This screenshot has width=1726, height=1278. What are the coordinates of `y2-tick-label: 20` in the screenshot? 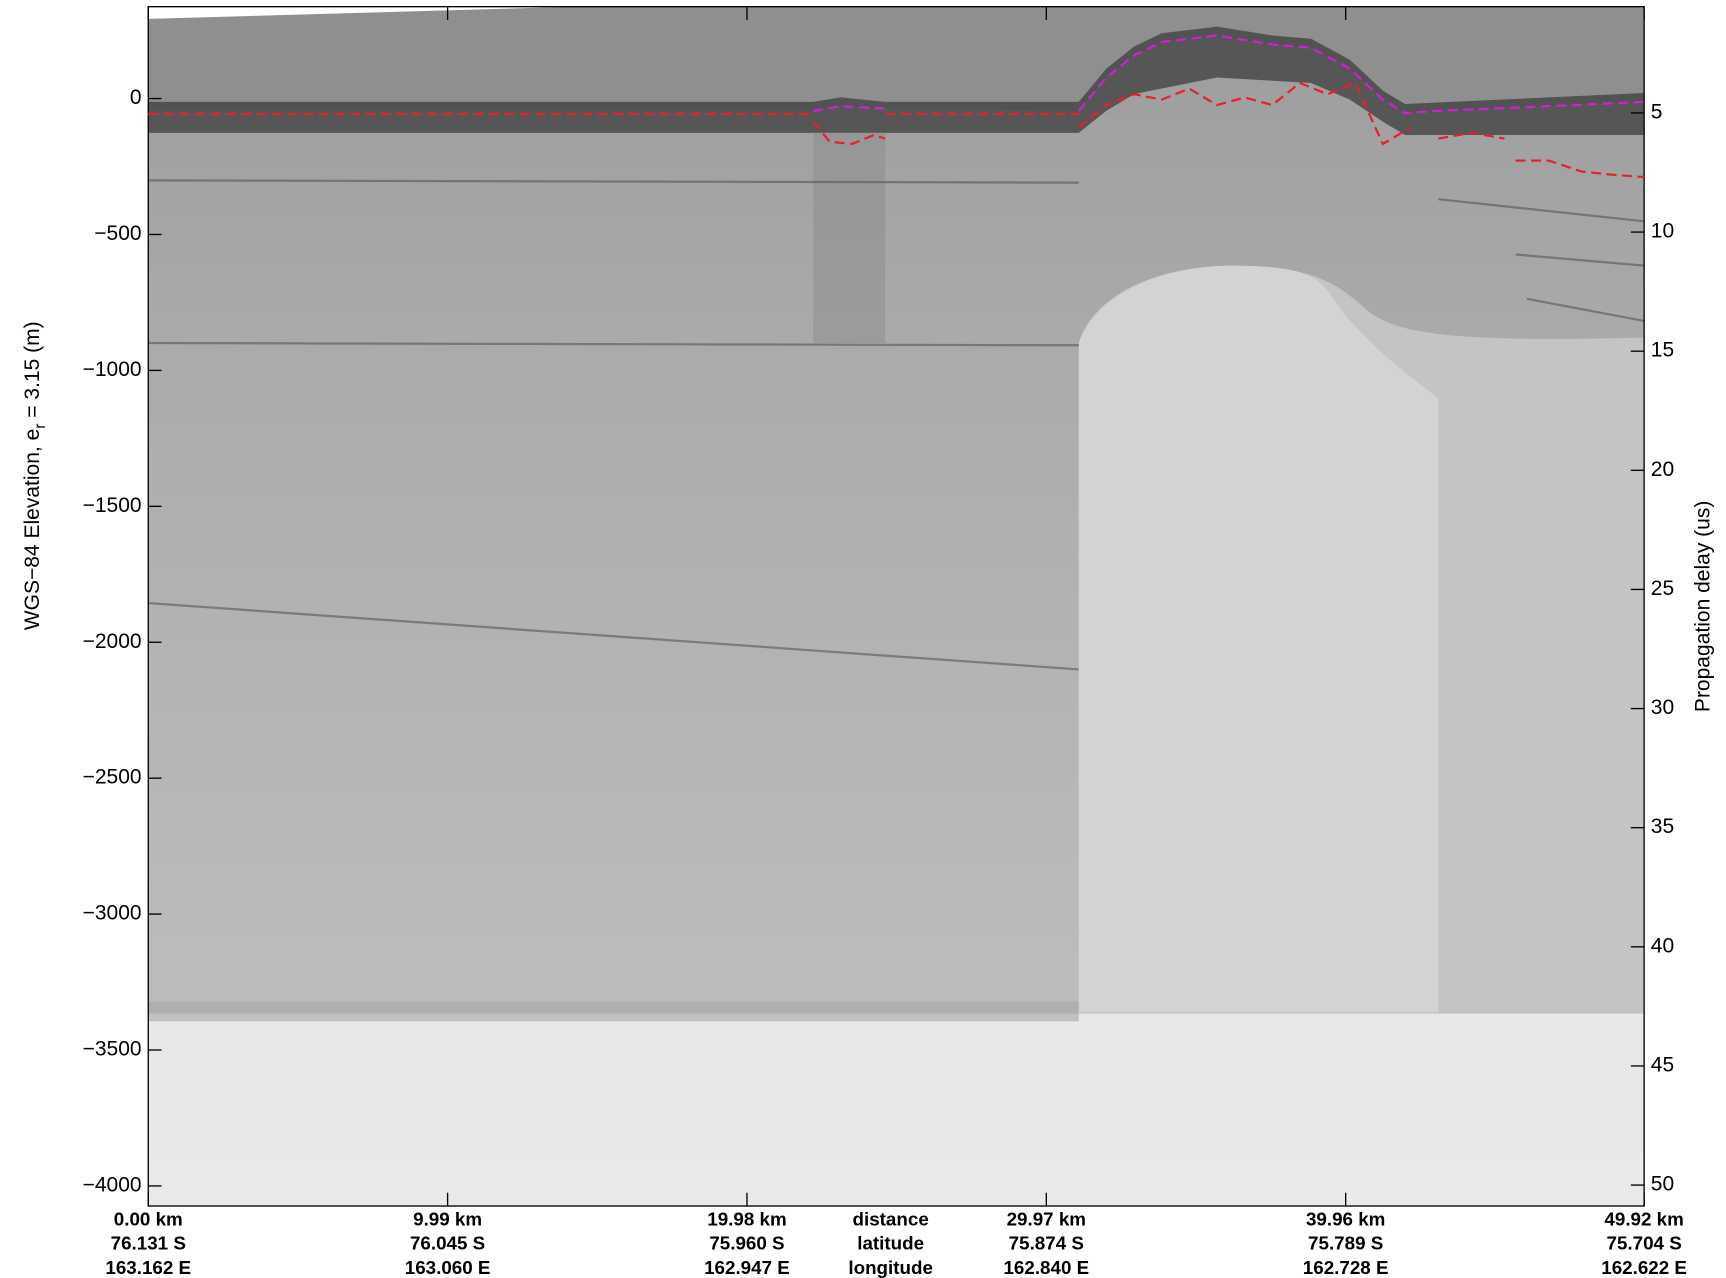 It's located at (1662, 469).